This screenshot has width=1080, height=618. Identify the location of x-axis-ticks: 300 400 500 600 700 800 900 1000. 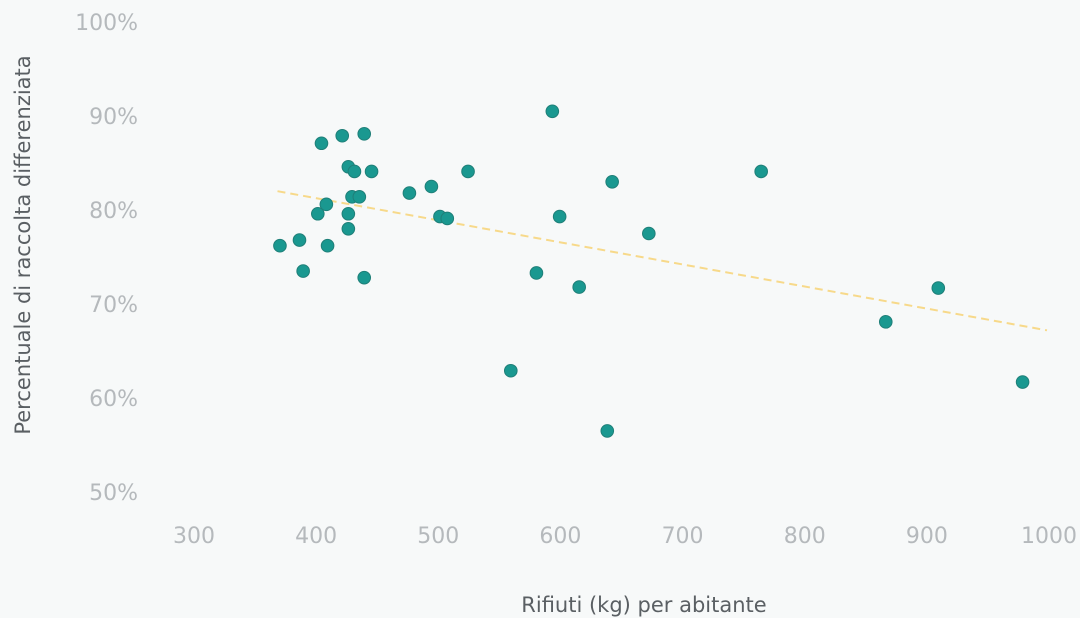
(625, 536).